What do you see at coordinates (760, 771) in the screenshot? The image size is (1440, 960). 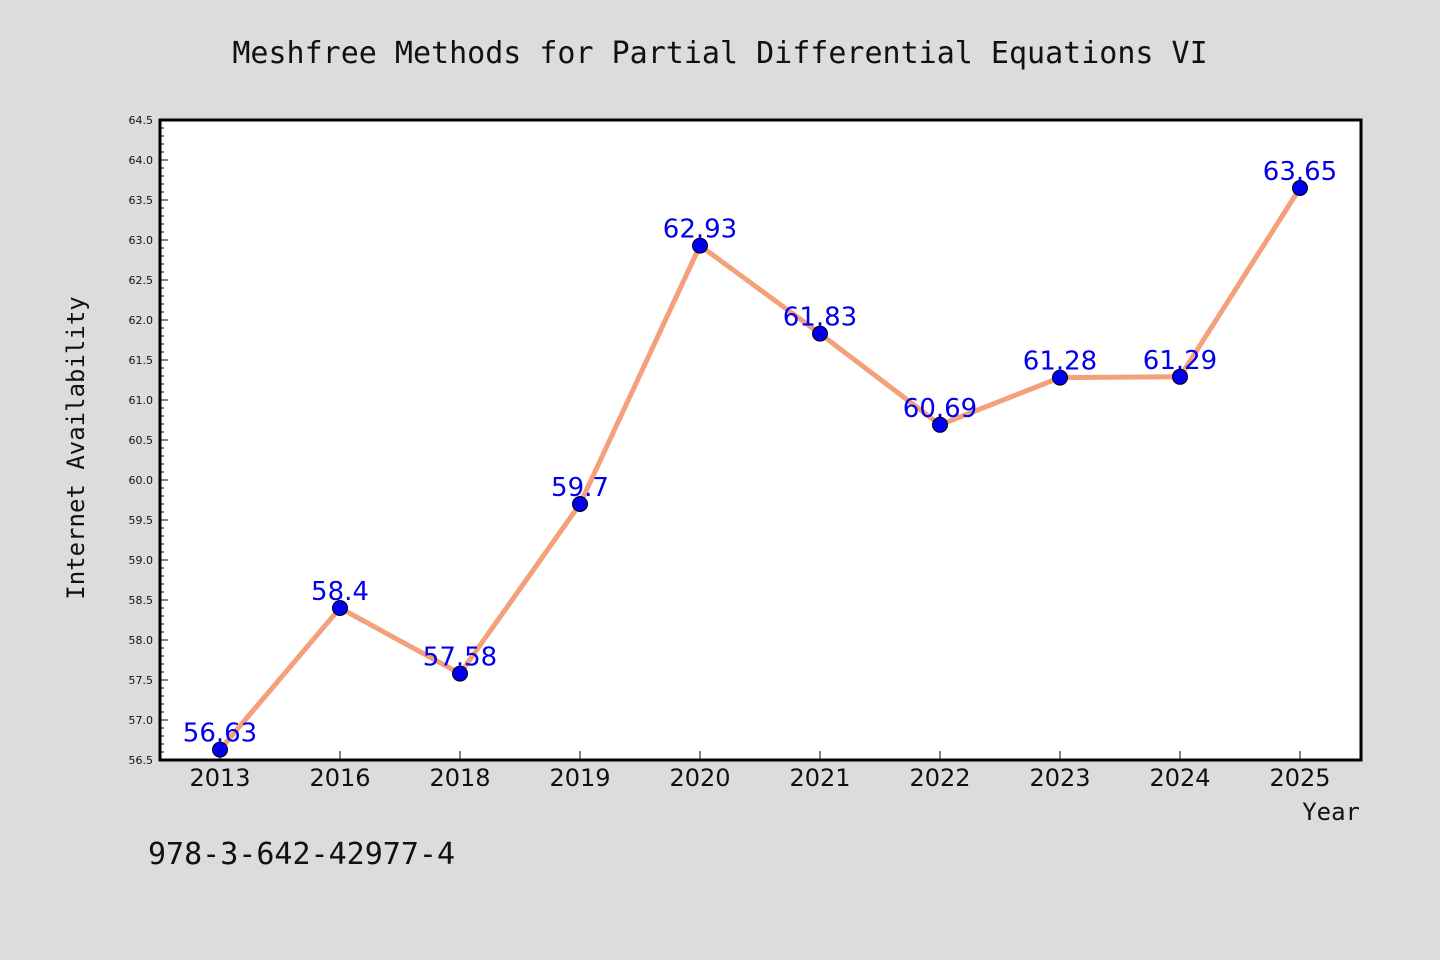 I see `x-axis: 2013 2016 2018 2019 2020 2021 2022 2023 2024 2025` at bounding box center [760, 771].